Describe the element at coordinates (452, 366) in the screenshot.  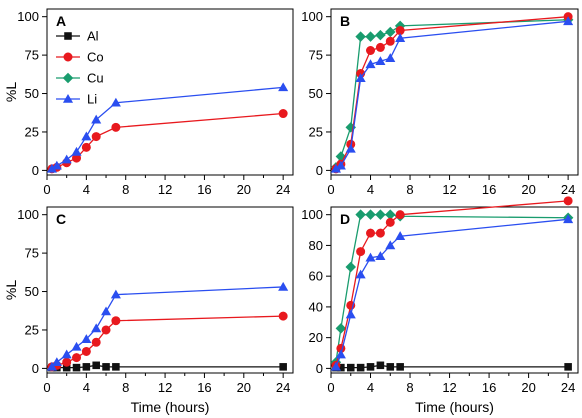
I see `series-al` at that location.